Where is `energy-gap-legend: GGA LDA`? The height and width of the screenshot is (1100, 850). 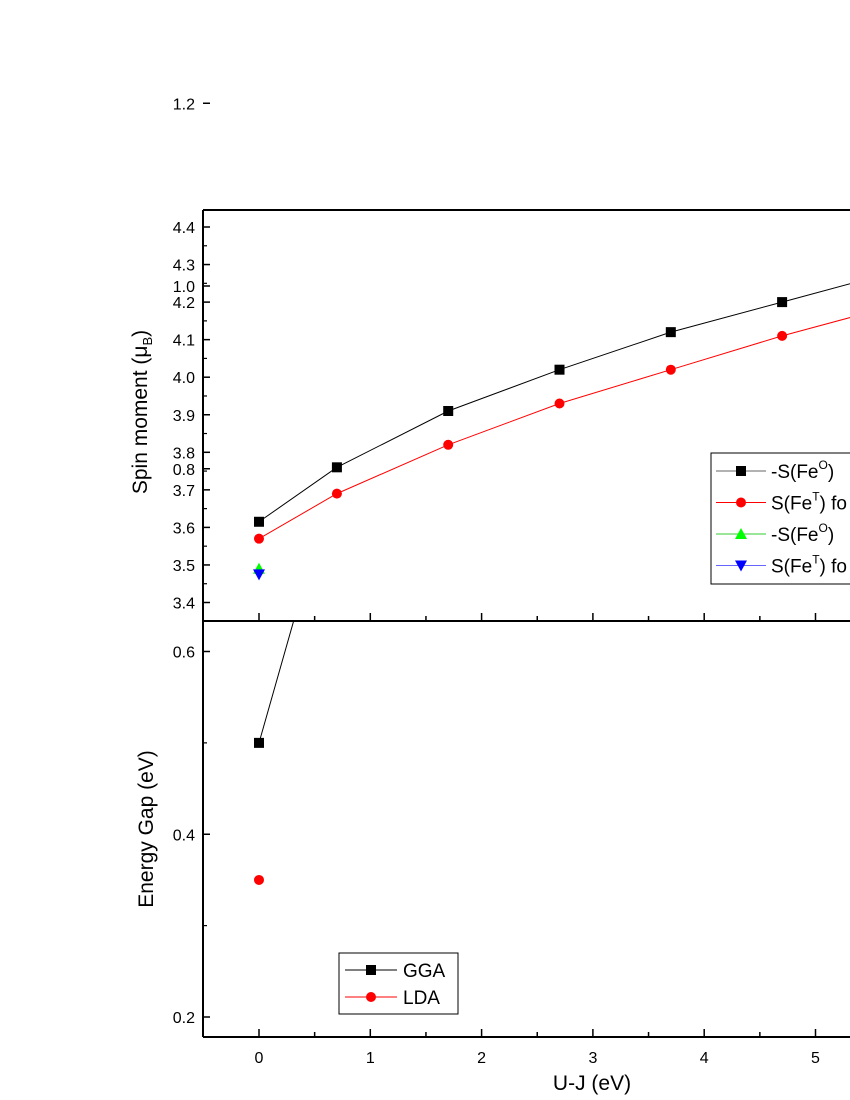 energy-gap-legend: GGA LDA is located at coordinates (398, 983).